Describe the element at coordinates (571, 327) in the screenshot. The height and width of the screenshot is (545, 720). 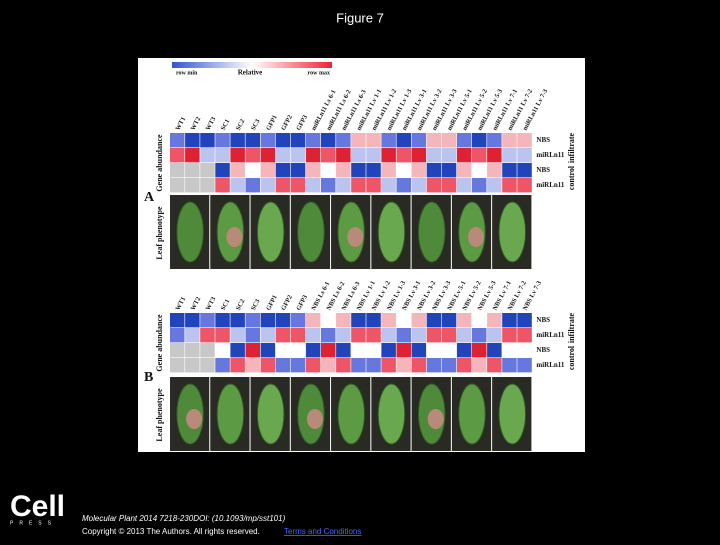
I see `group-label: infiltrate` at that location.